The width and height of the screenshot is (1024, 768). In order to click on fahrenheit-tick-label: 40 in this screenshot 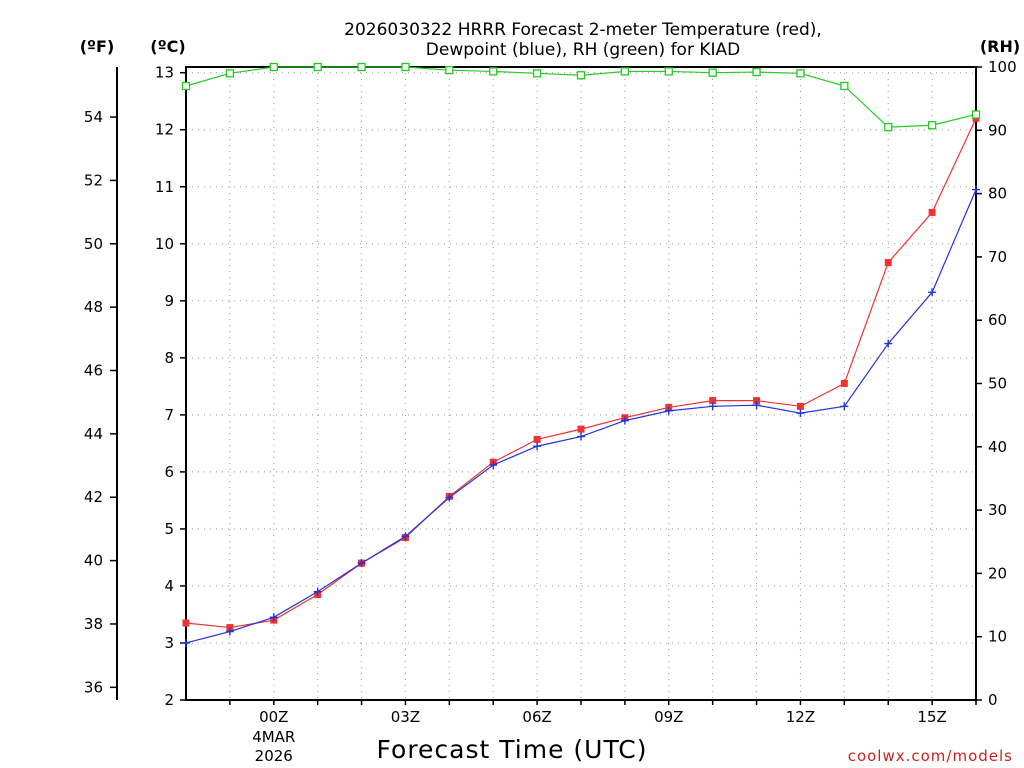, I will do `click(93, 561)`.